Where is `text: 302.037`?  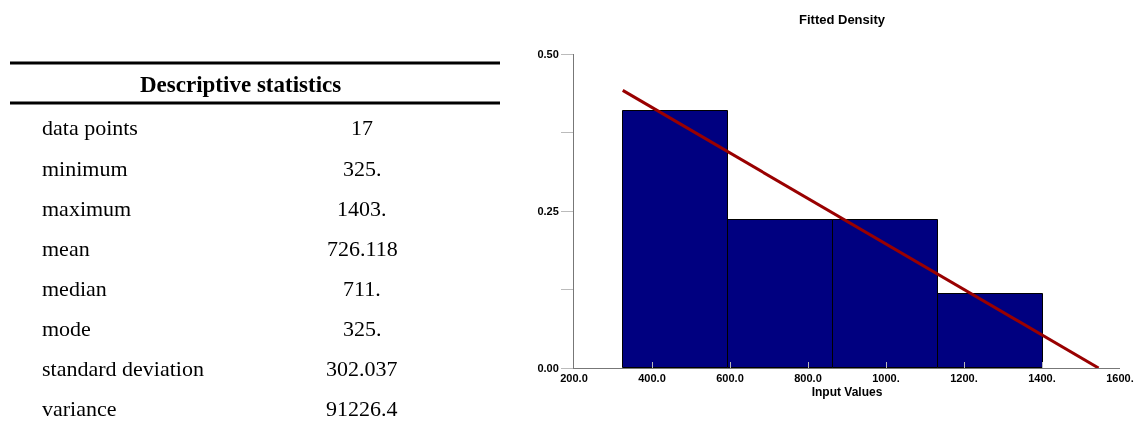
text: 302.037 is located at coordinates (362, 368).